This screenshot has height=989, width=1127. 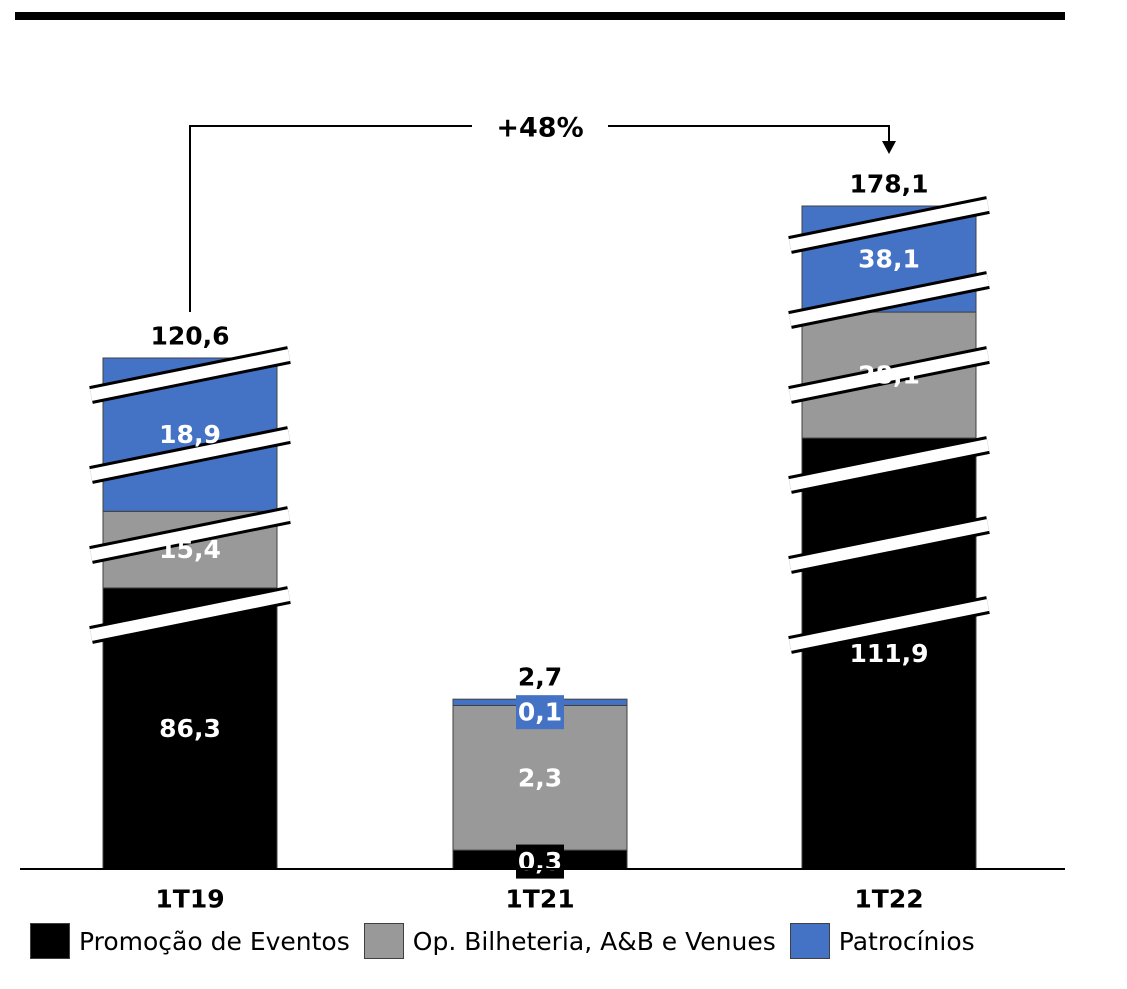 I want to click on total-label-1T22: 178,1, so click(x=888, y=184).